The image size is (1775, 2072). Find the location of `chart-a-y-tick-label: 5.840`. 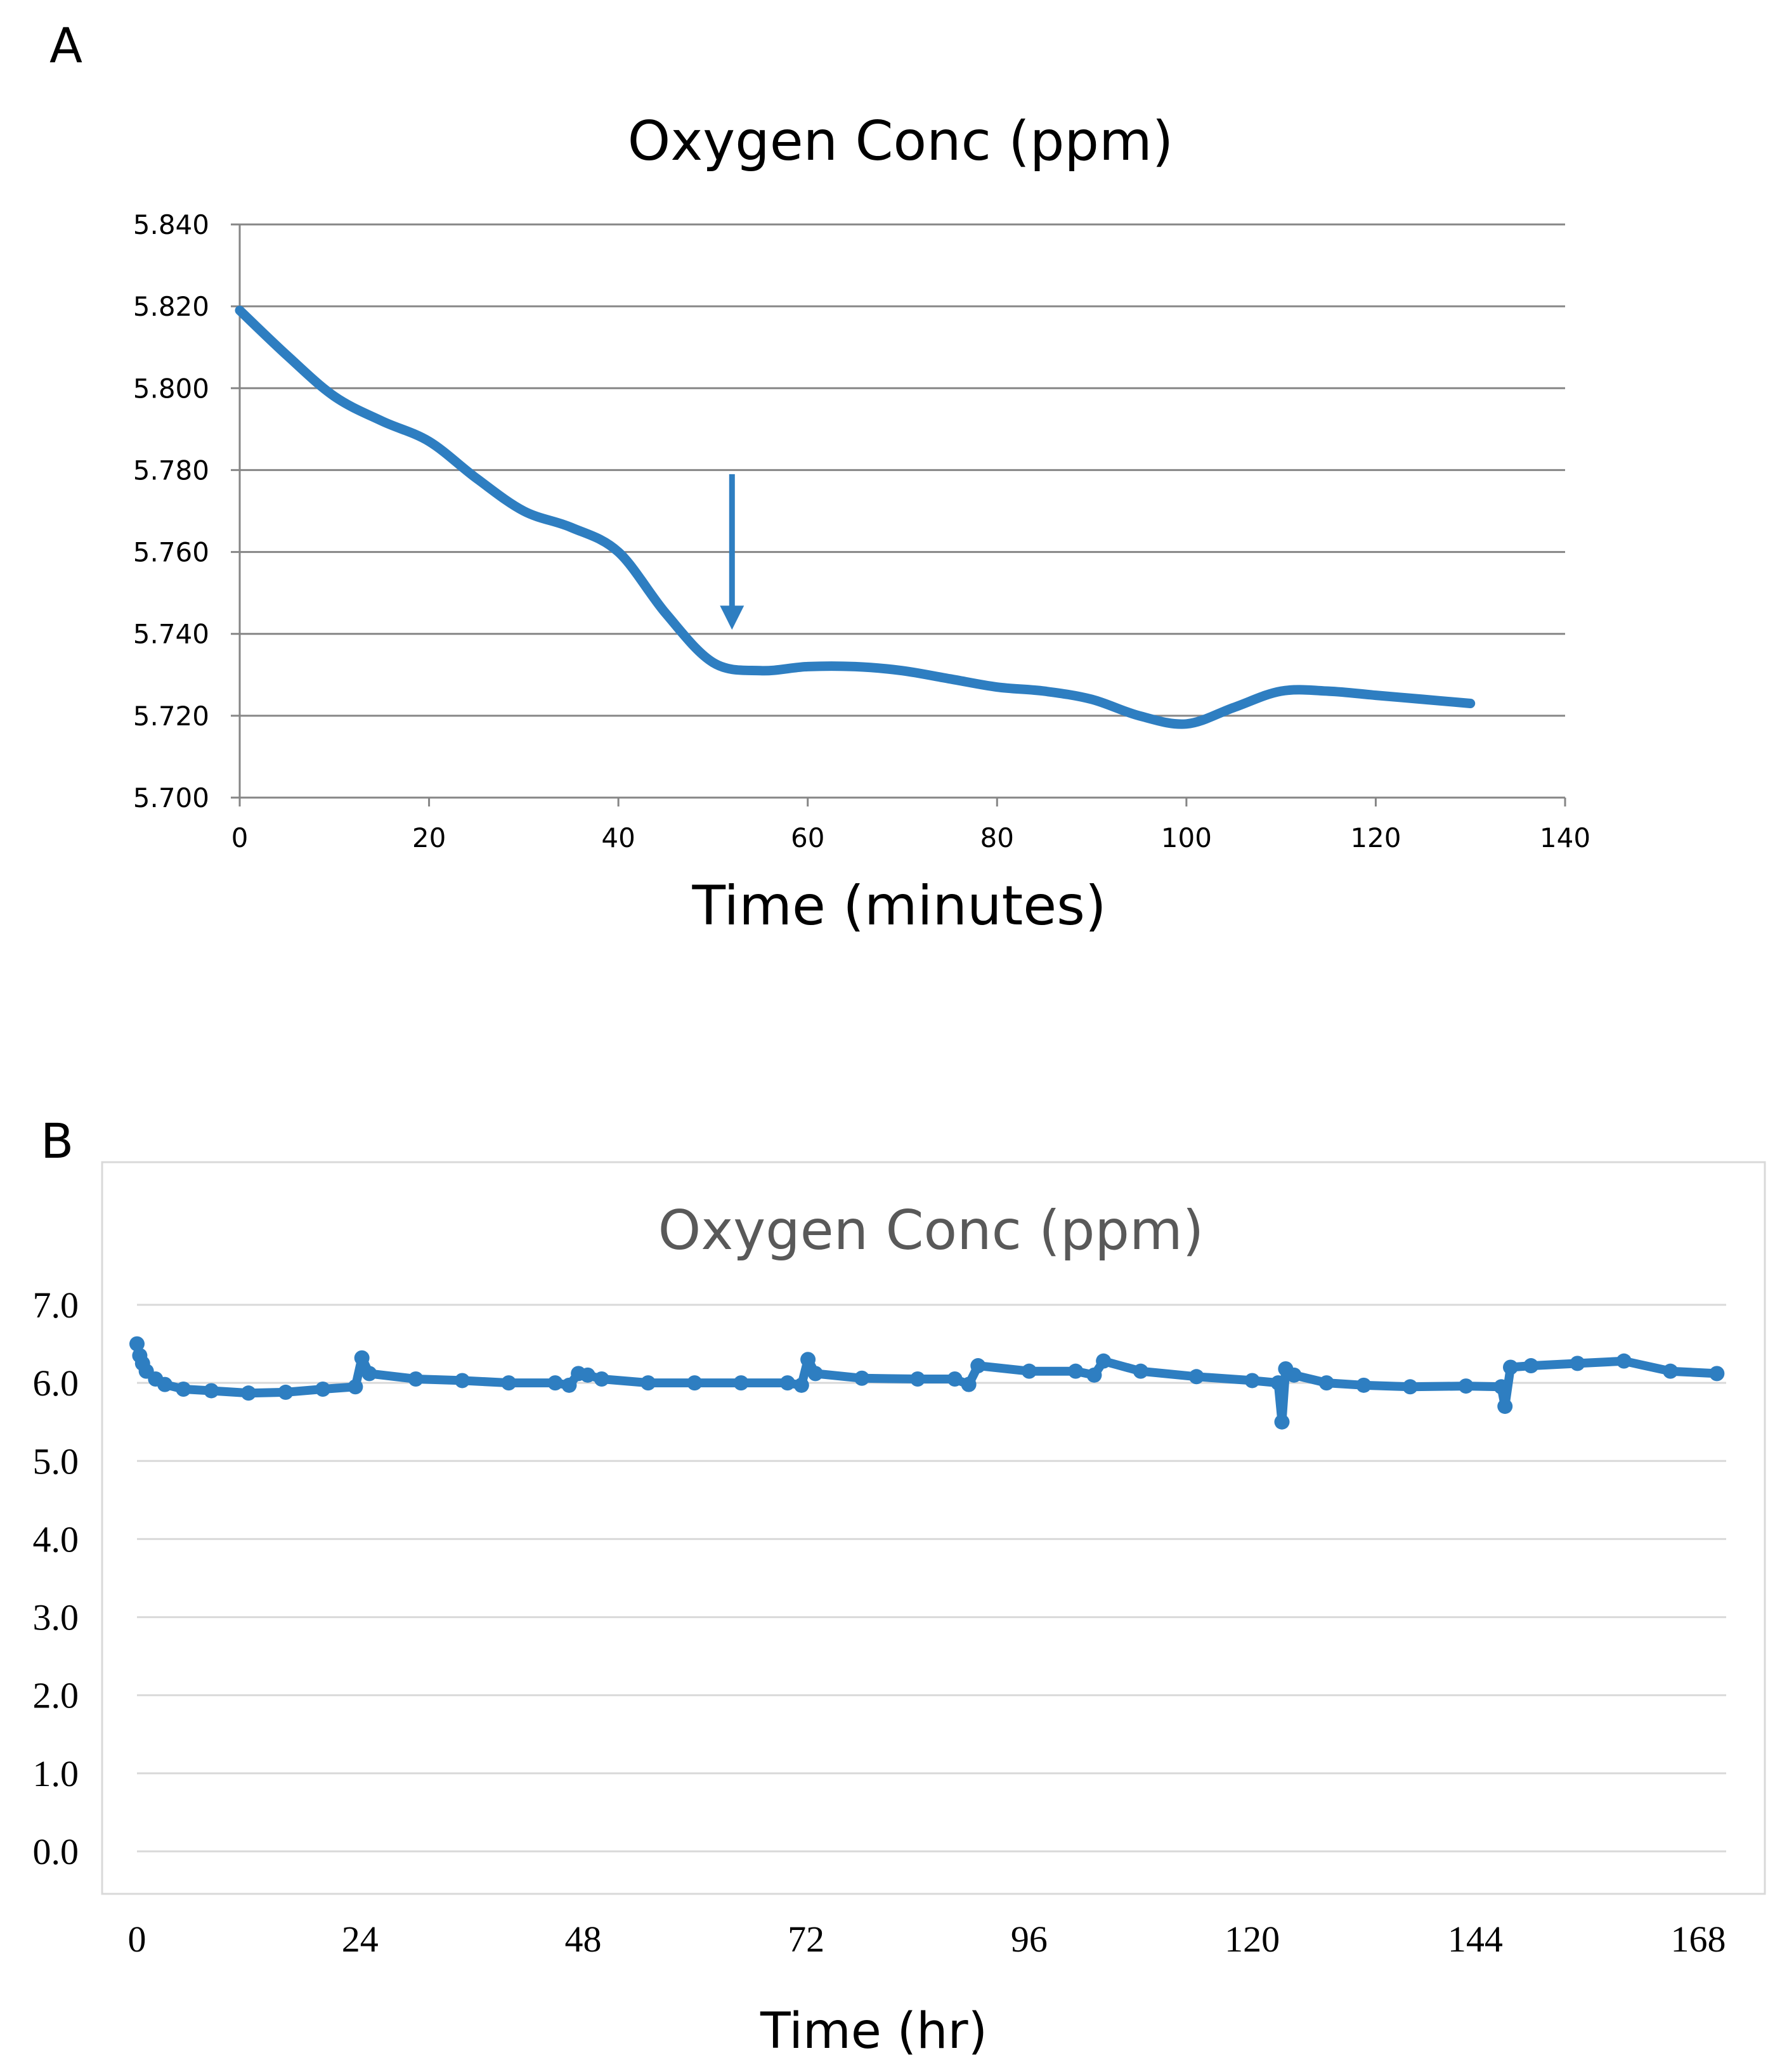

chart-a-y-tick-label: 5.840 is located at coordinates (171, 224).